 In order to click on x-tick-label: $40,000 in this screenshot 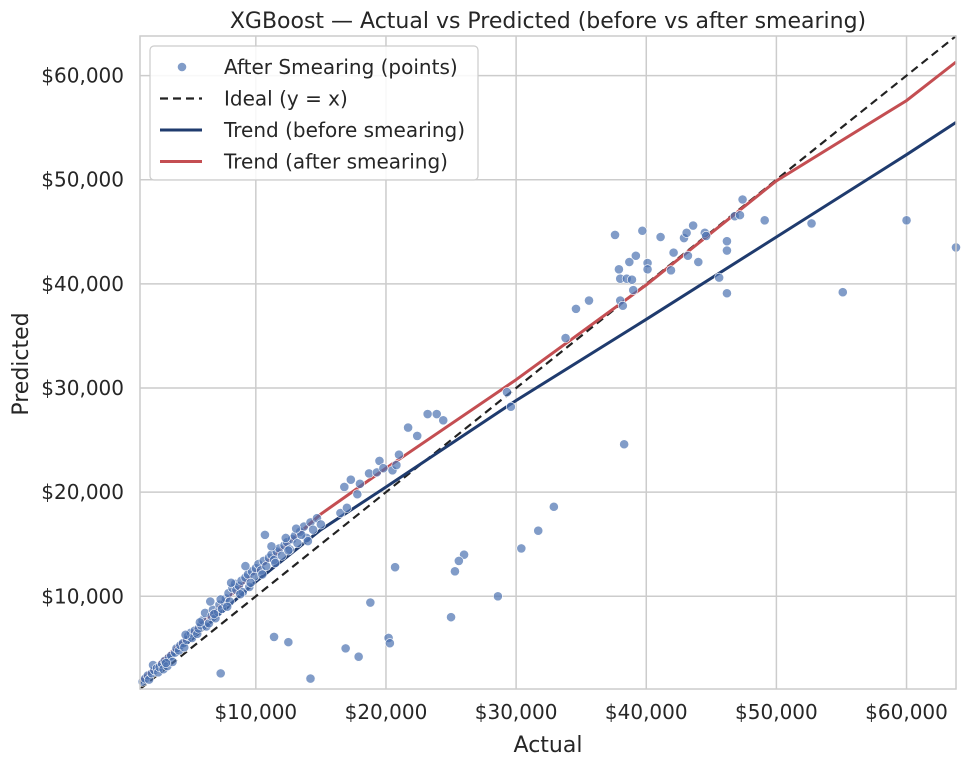, I will do `click(646, 712)`.